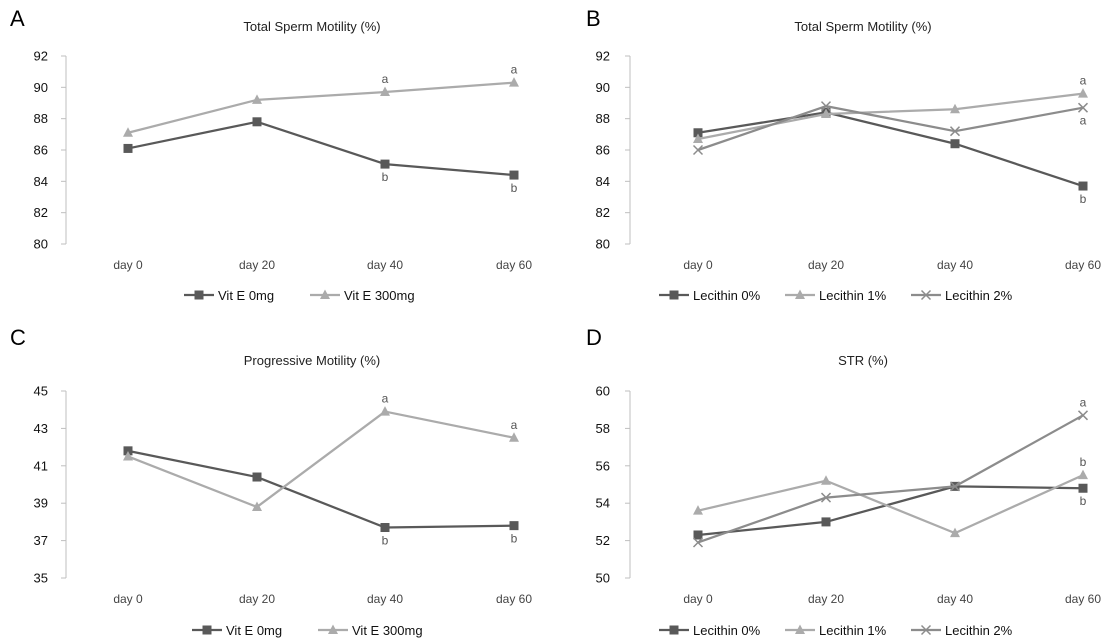 This screenshot has width=1116, height=643. What do you see at coordinates (41, 465) in the screenshot?
I see `y-tick-label: 41` at bounding box center [41, 465].